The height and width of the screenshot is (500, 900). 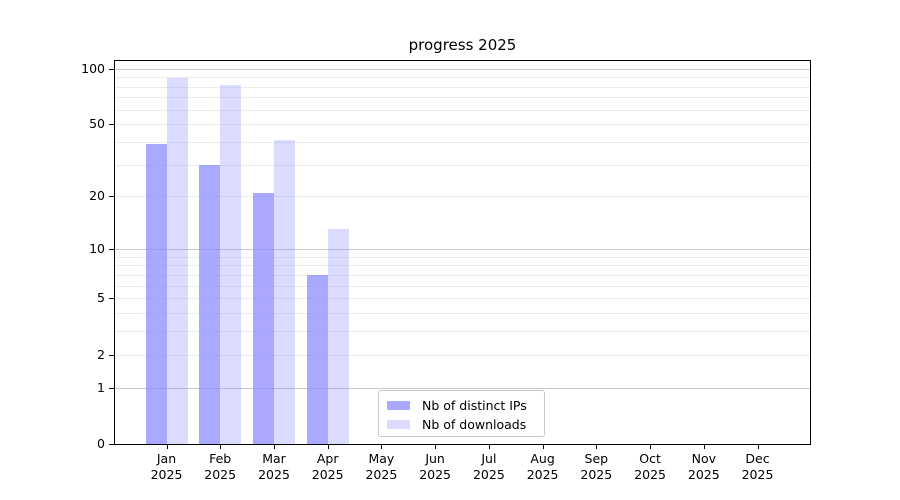 I want to click on legend-swatch-downloads-icon, so click(x=398, y=424).